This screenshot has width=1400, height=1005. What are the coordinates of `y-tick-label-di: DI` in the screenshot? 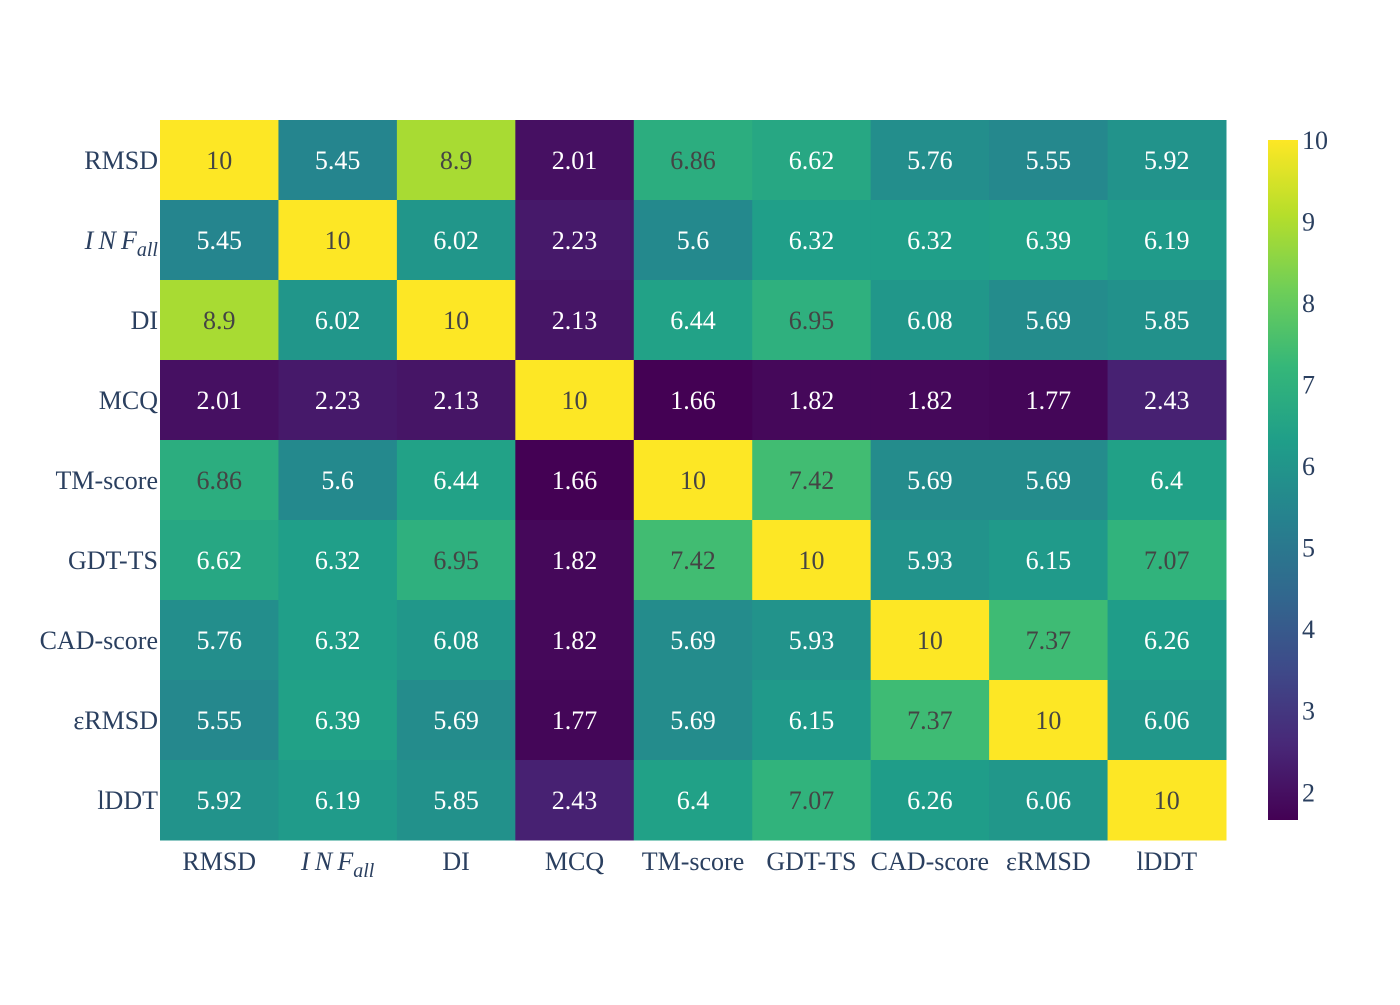 It's located at (144, 320).